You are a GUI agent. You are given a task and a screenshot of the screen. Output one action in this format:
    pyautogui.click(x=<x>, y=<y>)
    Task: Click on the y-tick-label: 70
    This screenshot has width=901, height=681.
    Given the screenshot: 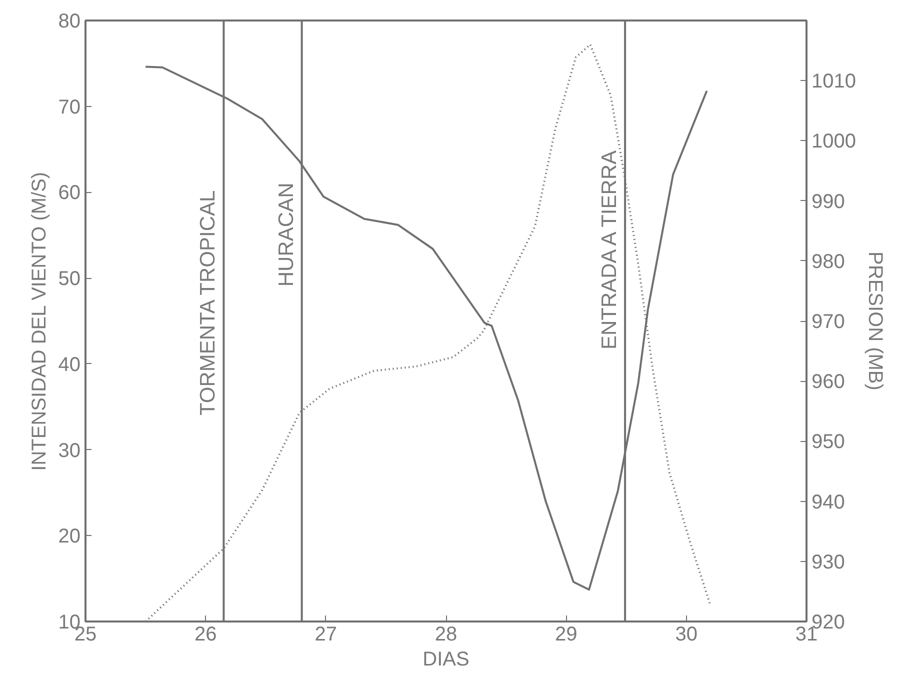 What is the action you would take?
    pyautogui.click(x=69, y=107)
    